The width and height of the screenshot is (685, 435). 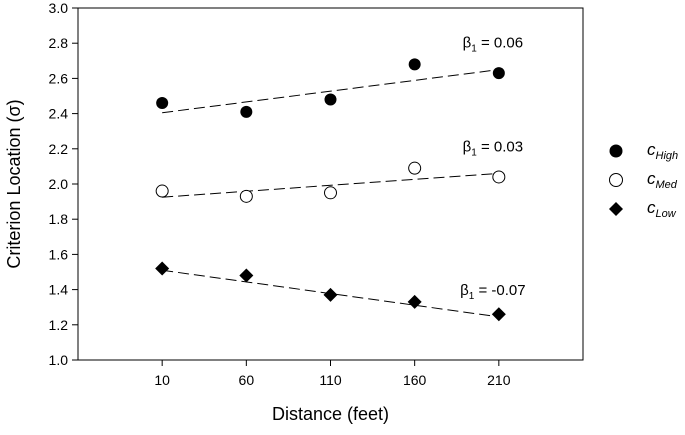 What do you see at coordinates (493, 148) in the screenshot?
I see `slope-annotation: β1 = 0.03` at bounding box center [493, 148].